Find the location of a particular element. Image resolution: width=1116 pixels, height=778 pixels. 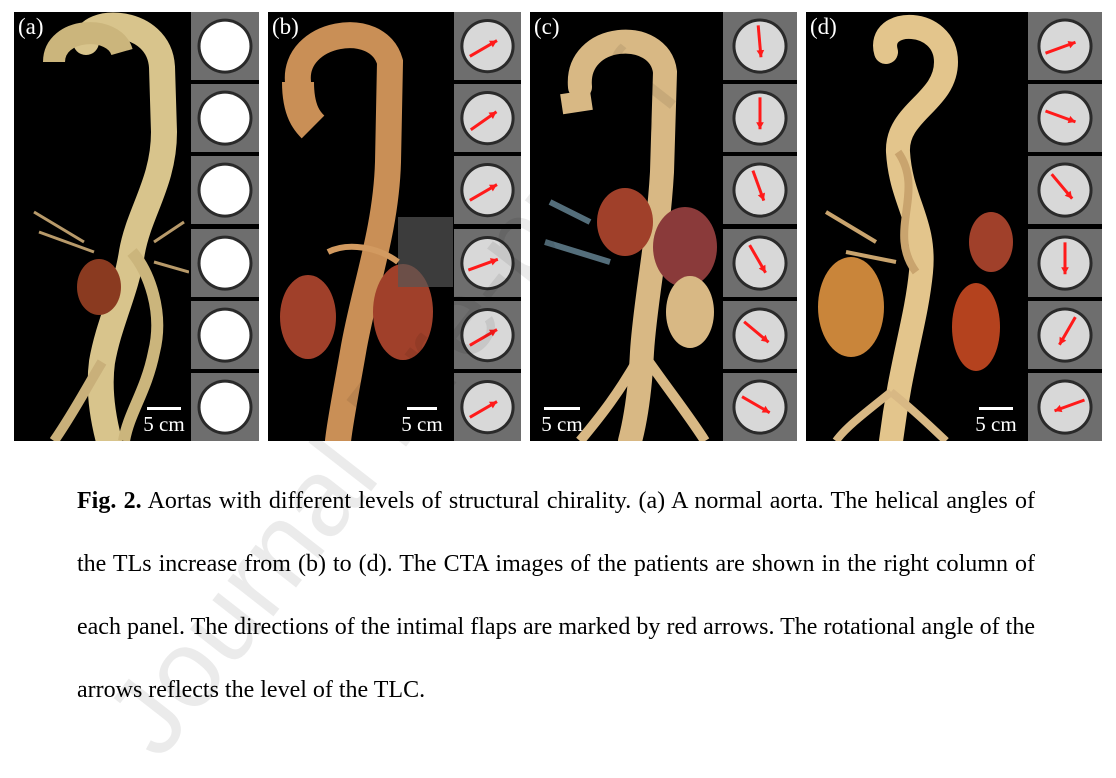

panel-d: (d) 5 cm is located at coordinates (954, 226).